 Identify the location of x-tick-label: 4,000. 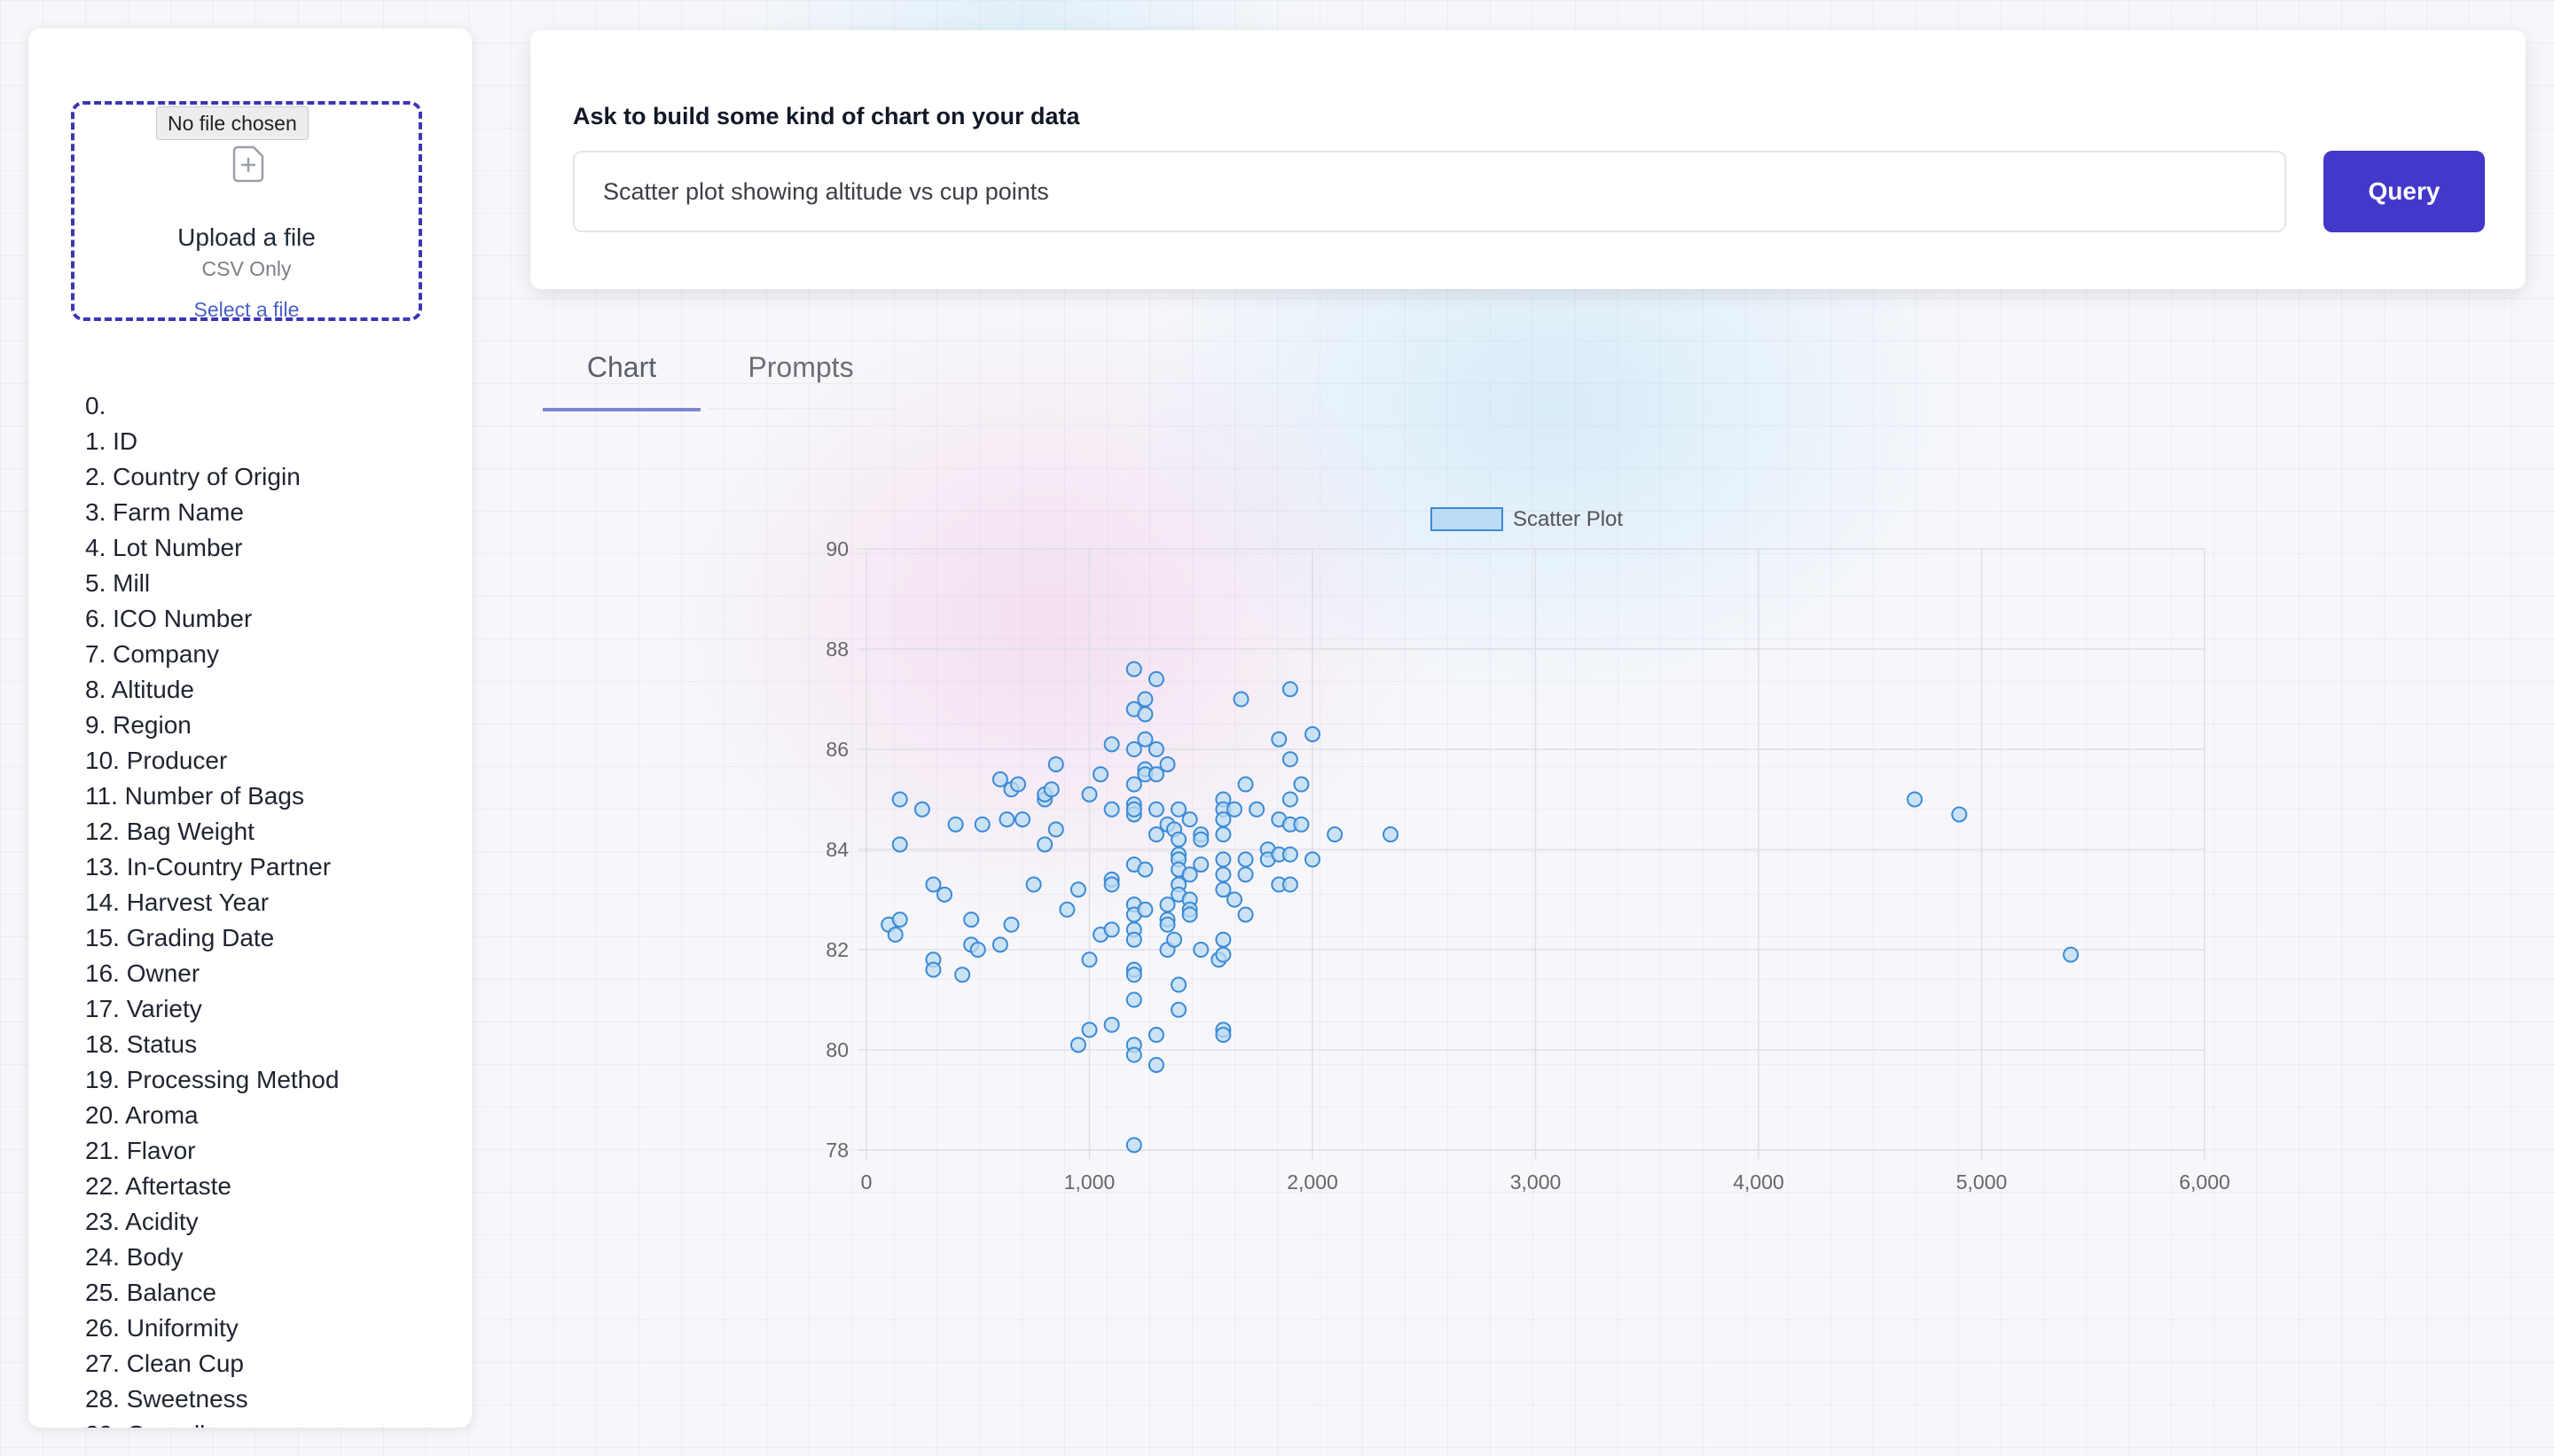
(1758, 1182).